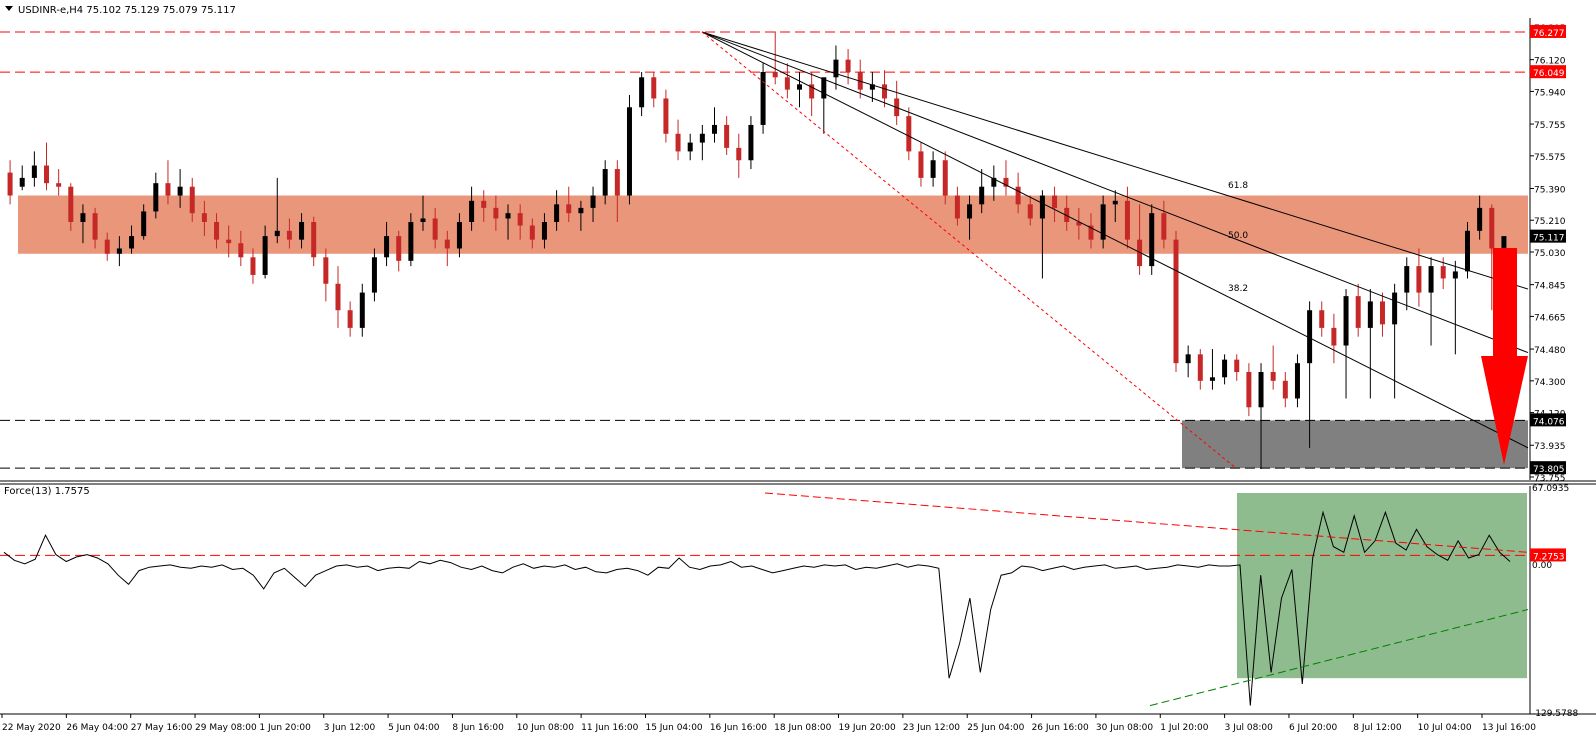 The height and width of the screenshot is (756, 1596). I want to click on price-level-label: 74.076, so click(1549, 422).